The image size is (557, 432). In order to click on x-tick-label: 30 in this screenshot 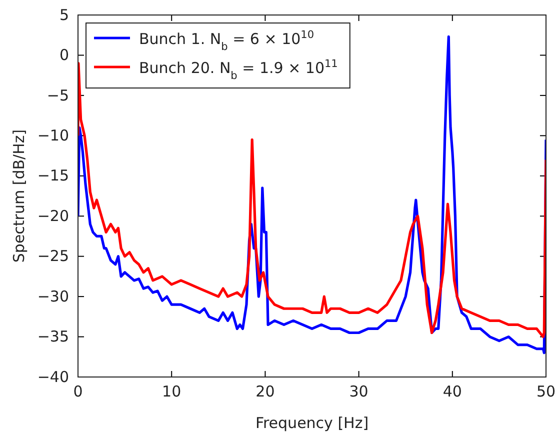, I will do `click(358, 391)`.